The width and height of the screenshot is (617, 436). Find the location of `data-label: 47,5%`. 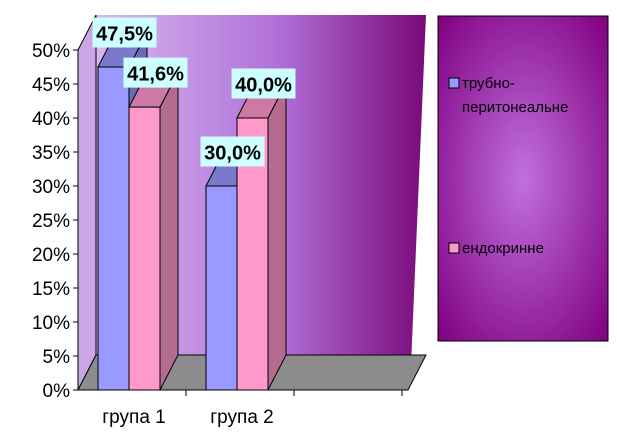

data-label: 47,5% is located at coordinates (124, 32).